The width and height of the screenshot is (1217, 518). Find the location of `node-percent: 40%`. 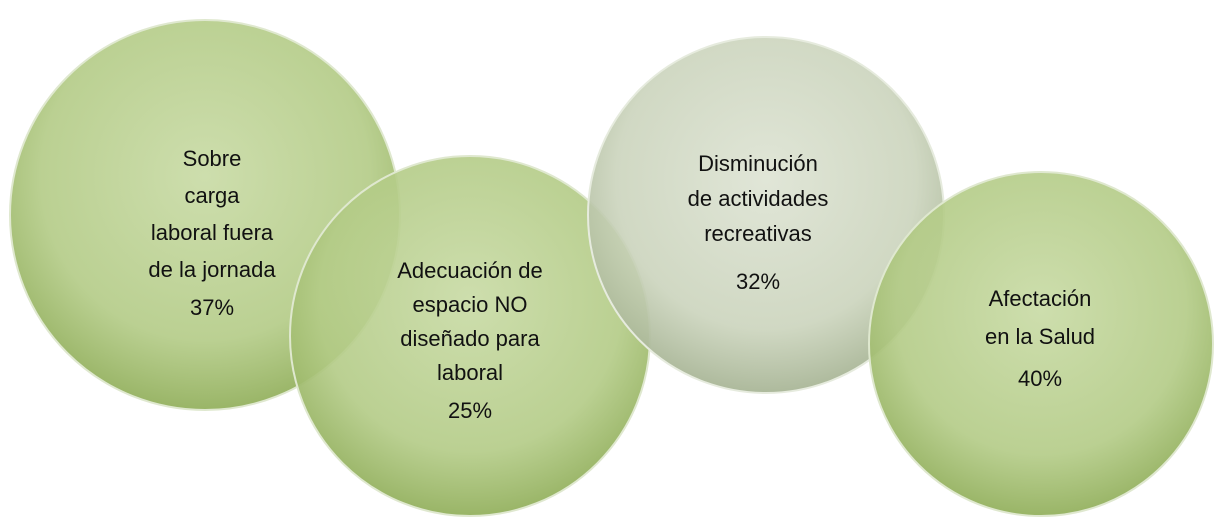

node-percent: 40% is located at coordinates (1040, 378).